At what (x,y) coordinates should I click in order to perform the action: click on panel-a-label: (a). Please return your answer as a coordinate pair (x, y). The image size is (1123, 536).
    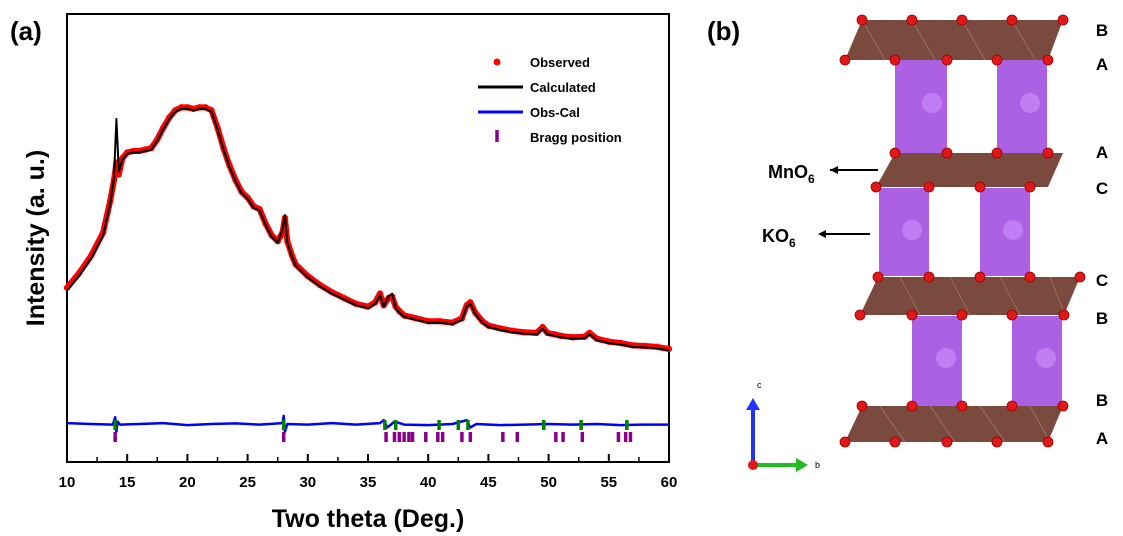
    Looking at the image, I should click on (26, 31).